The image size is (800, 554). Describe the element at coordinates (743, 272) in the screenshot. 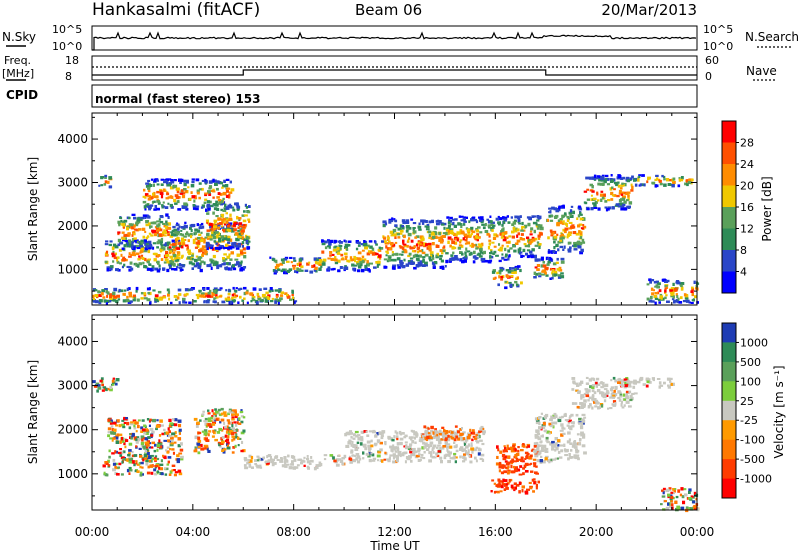

I see `colorbar-tick-label: 4` at that location.